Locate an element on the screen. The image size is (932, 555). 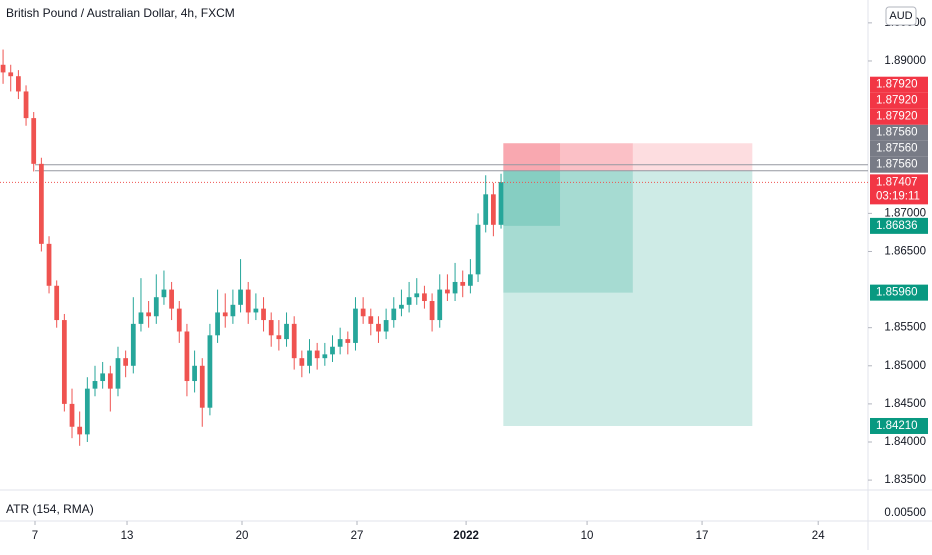
time-tick-label: 20 is located at coordinates (242, 536).